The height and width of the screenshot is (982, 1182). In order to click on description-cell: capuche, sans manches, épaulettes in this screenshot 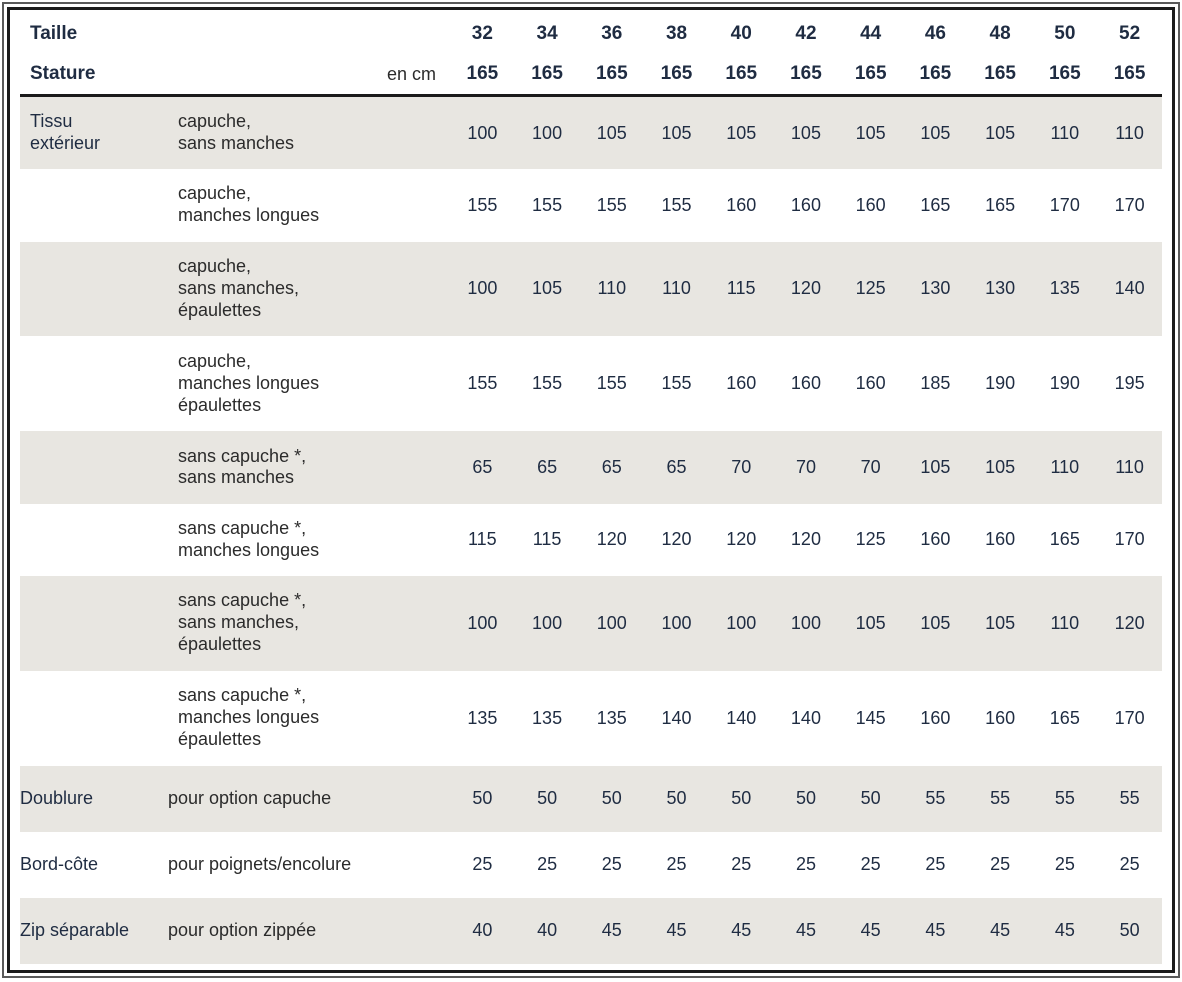, I will do `click(239, 288)`.